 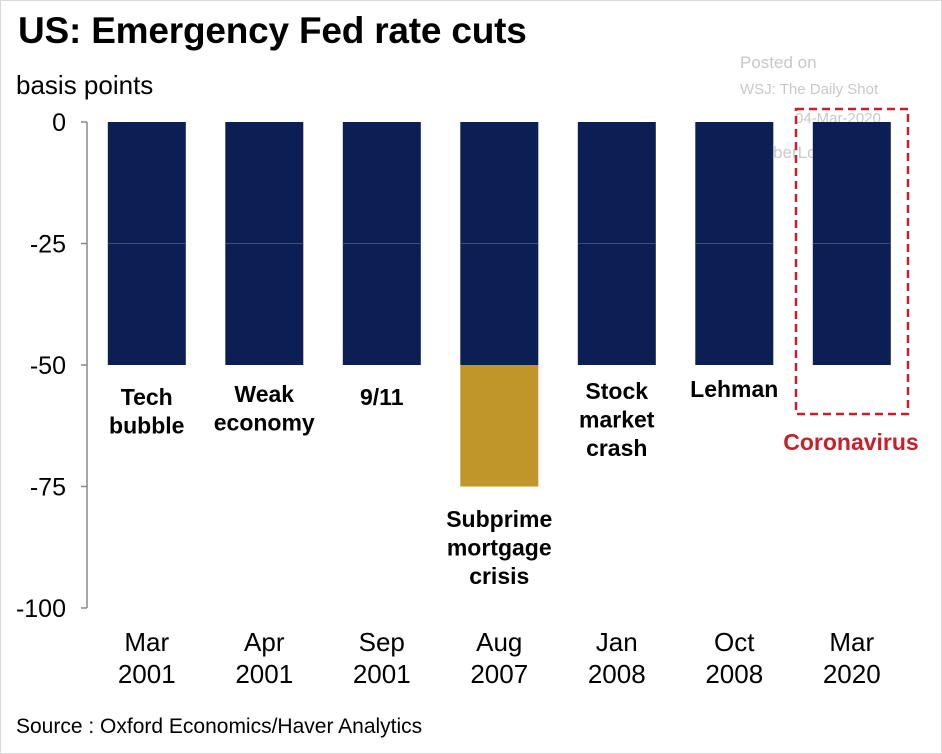 What do you see at coordinates (617, 642) in the screenshot?
I see `x-tick-label-month: Jan` at bounding box center [617, 642].